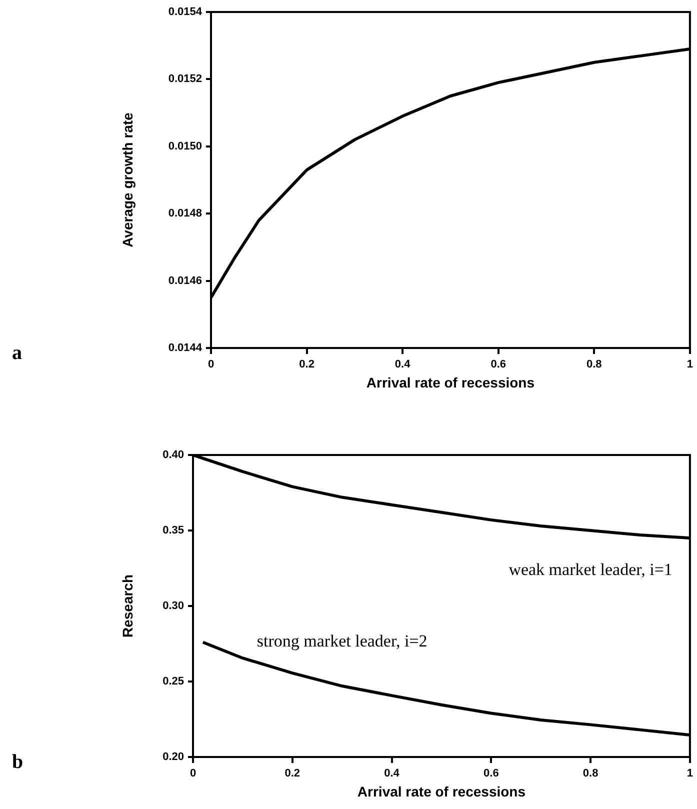  Describe the element at coordinates (185, 214) in the screenshot. I see `y-tick-label: 0.0148` at that location.